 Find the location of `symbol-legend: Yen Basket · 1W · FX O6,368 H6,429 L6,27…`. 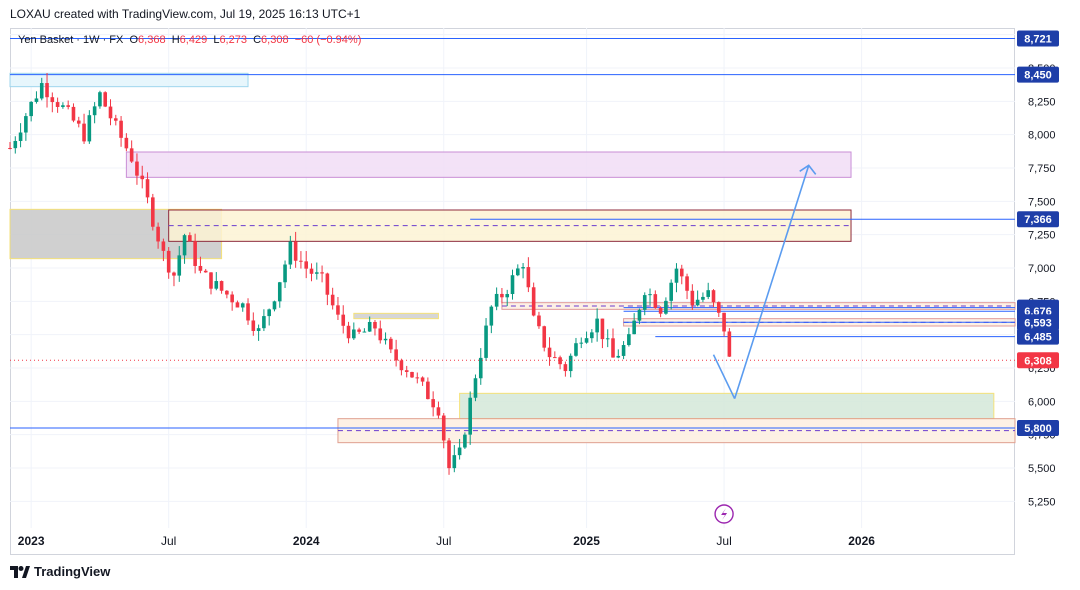

symbol-legend: Yen Basket · 1W · FX O6,368 H6,429 L6,27… is located at coordinates (189, 40).